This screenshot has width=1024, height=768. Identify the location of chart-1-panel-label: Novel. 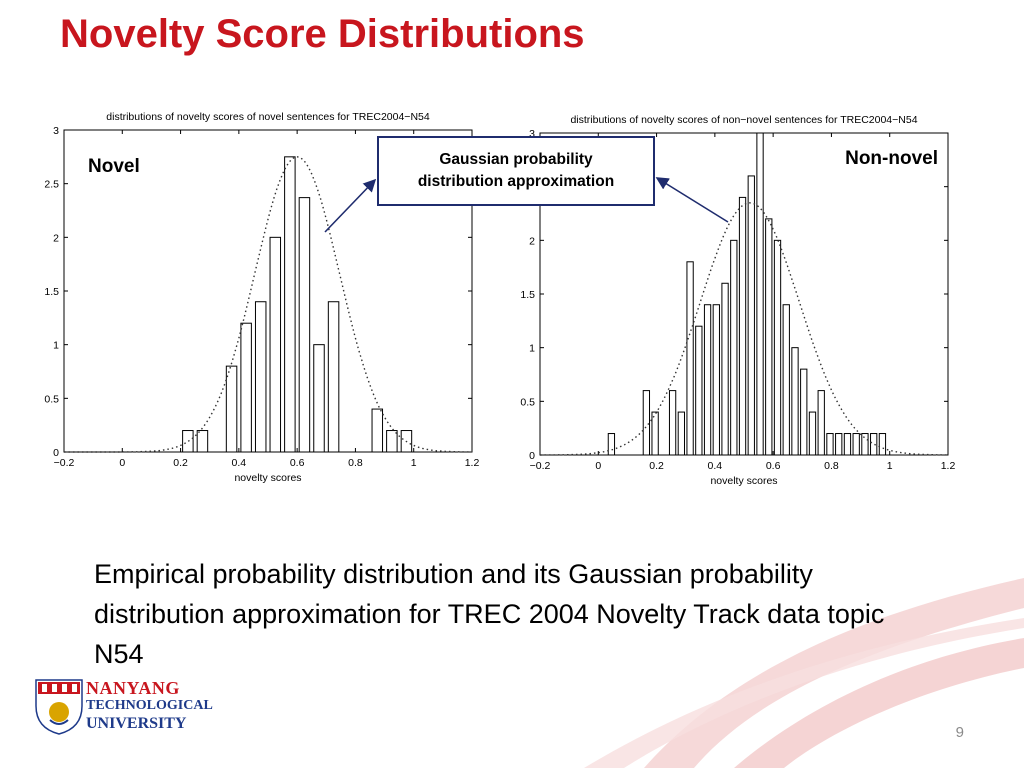
(114, 166).